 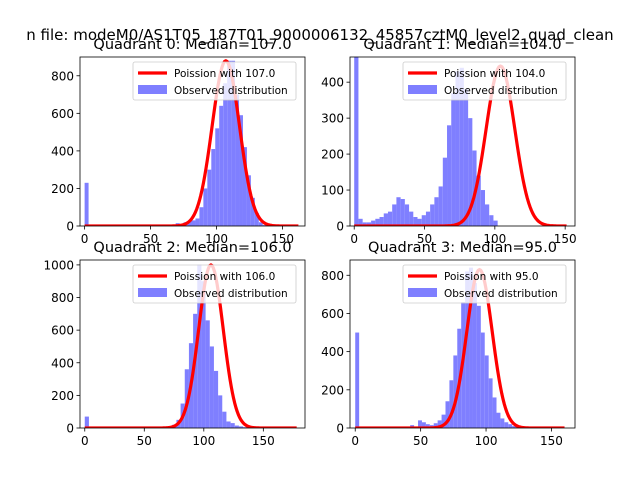 I want to click on quadrant-1-title: Quadrant 1: Median=104.0, so click(x=462, y=45).